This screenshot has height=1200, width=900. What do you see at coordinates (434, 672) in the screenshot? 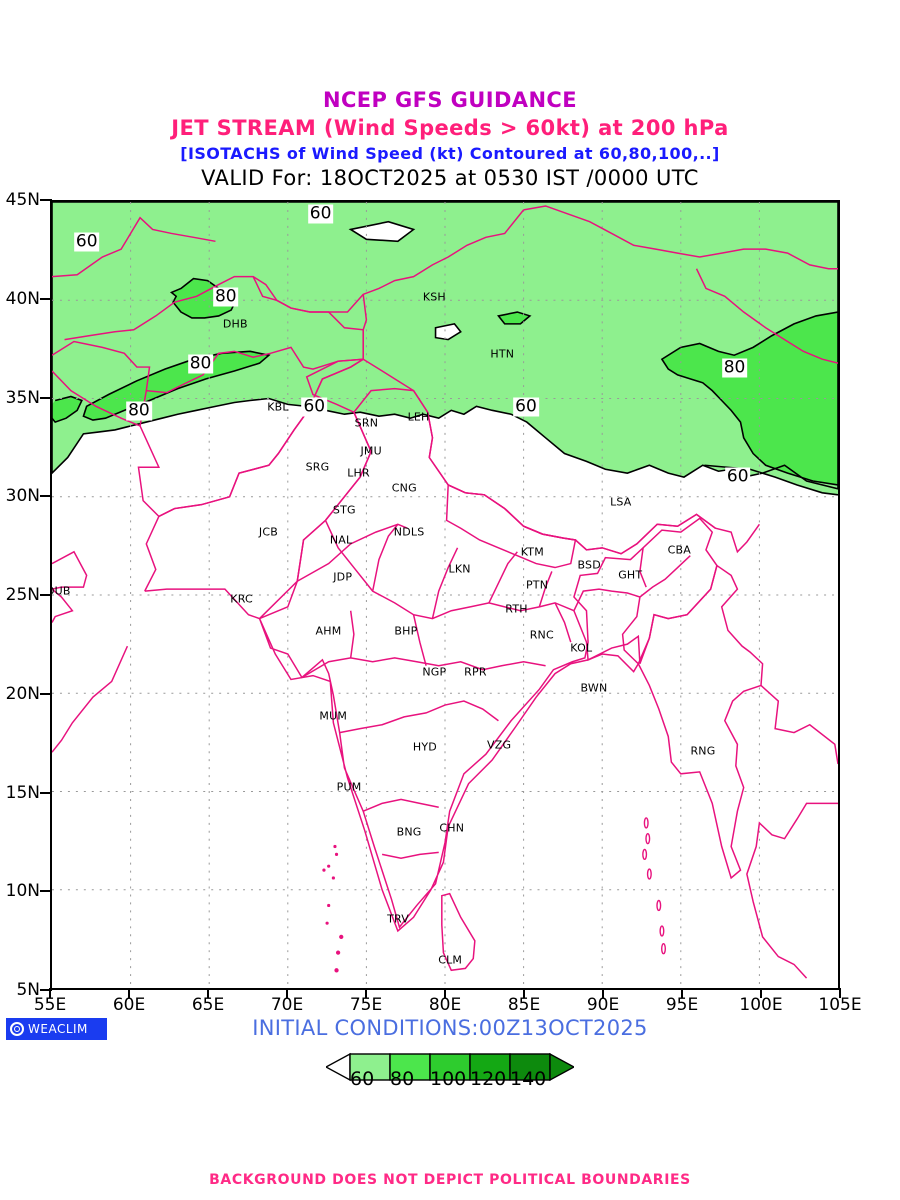
I see `city-label-ngp: NGP` at bounding box center [434, 672].